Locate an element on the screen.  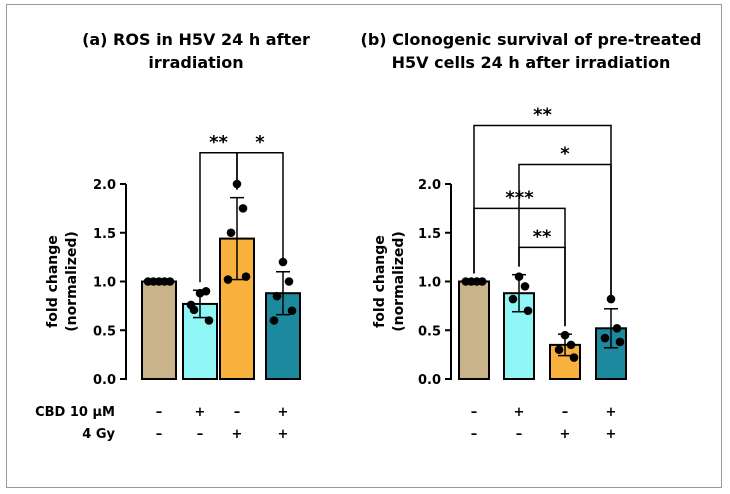
condition-row-label: CBD 10 µM is located at coordinates (75, 412).